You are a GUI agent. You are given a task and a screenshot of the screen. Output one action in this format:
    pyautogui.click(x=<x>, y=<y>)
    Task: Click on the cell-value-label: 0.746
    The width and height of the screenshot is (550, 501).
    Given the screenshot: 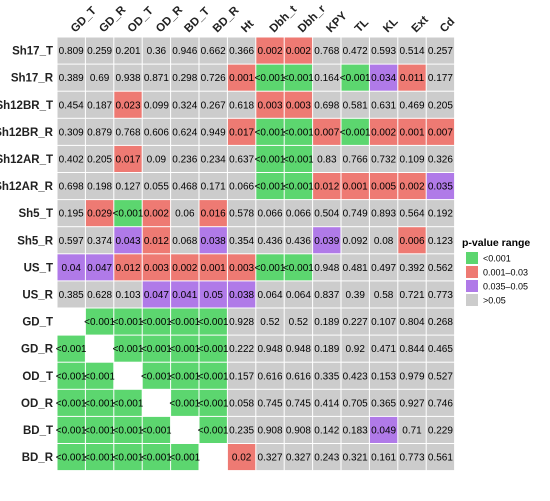 What is the action you would take?
    pyautogui.click(x=440, y=403)
    